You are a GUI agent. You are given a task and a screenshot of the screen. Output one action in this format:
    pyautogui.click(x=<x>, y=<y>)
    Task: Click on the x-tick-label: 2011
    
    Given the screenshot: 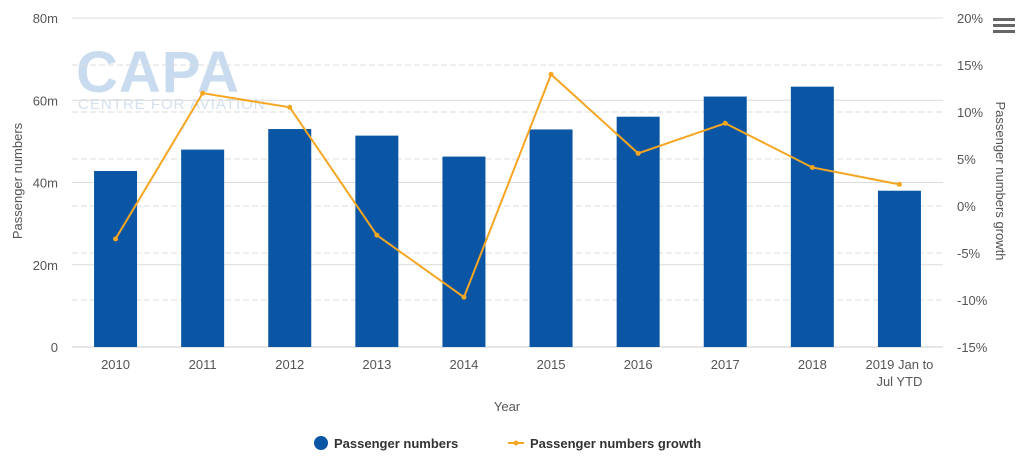 What is the action you would take?
    pyautogui.click(x=203, y=364)
    